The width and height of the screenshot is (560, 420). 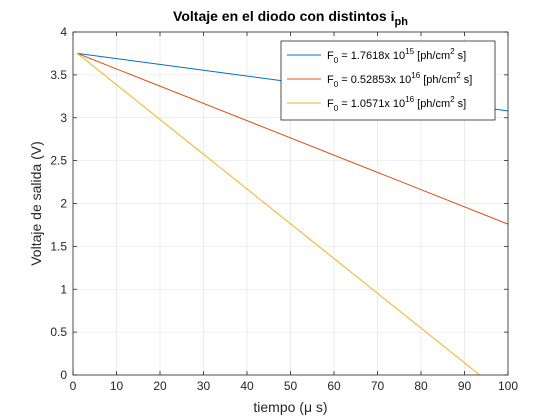 I want to click on x-tick-label: 80, so click(x=421, y=386).